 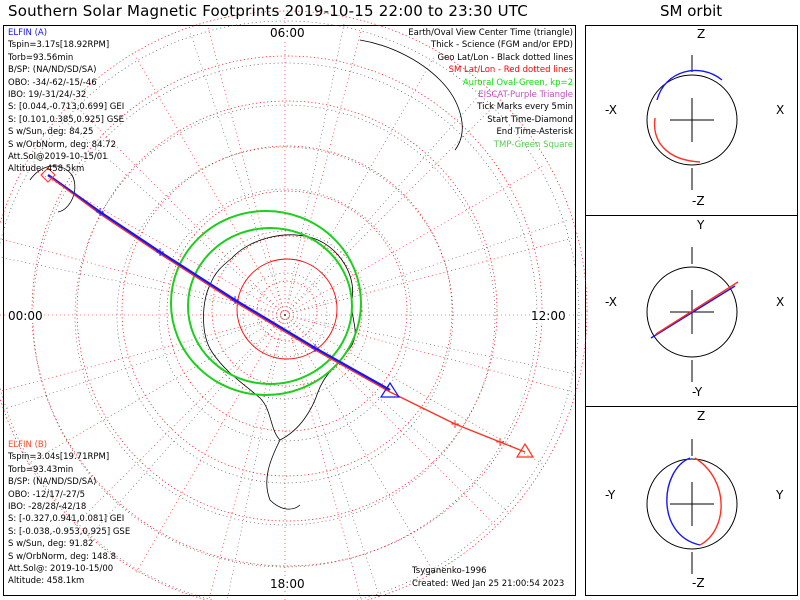 I want to click on elfin-b-line: S w/OrbNorm, deg: 148.8, so click(x=62, y=556).